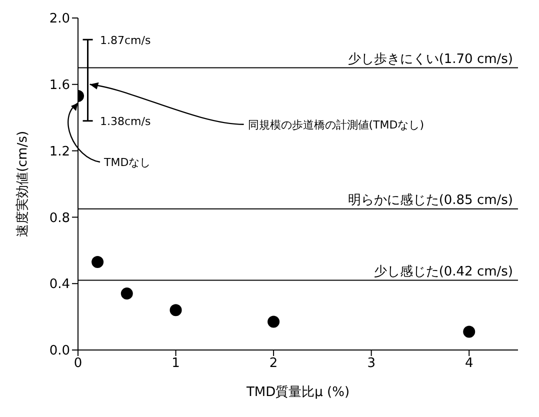 Image resolution: width=539 pixels, height=417 pixels. I want to click on x-tick-label: 0, so click(78, 364).